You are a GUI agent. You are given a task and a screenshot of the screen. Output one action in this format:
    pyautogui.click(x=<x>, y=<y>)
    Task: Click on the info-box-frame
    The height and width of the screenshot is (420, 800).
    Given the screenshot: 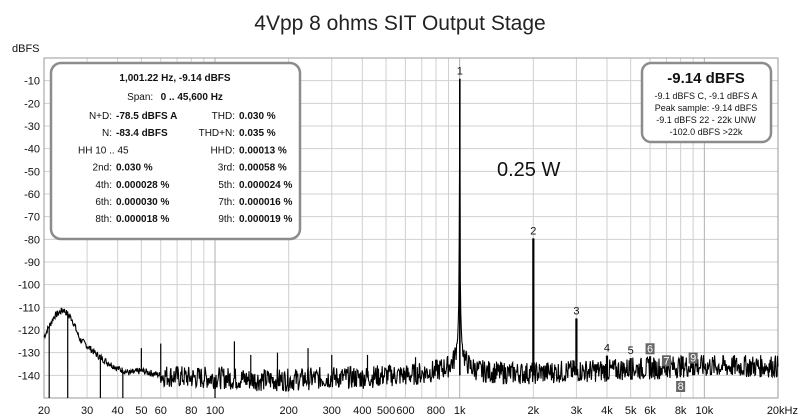 What is the action you would take?
    pyautogui.click(x=175, y=151)
    